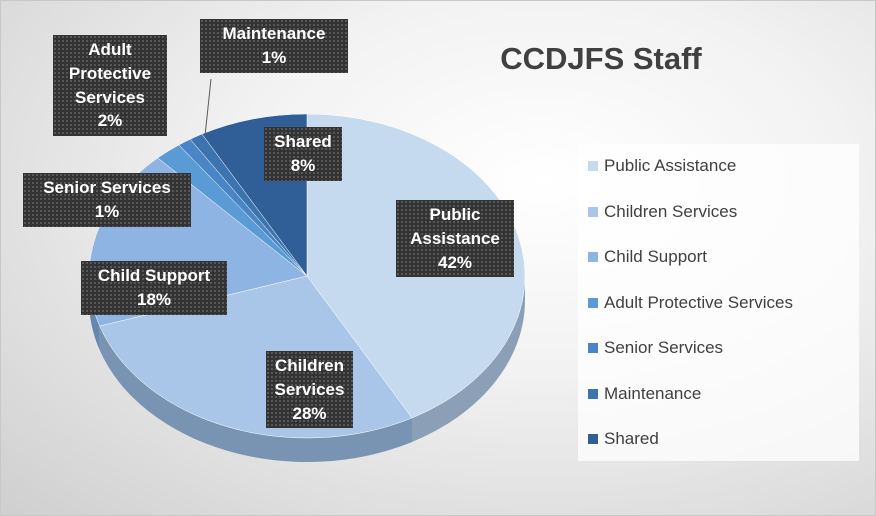  Describe the element at coordinates (303, 165) in the screenshot. I see `data-label-value: 8%` at that location.